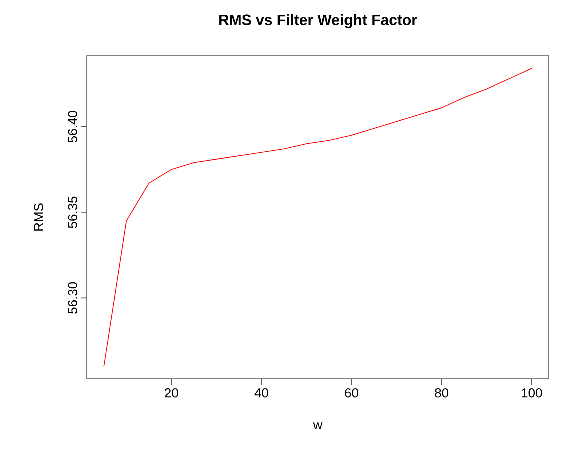  What do you see at coordinates (73, 212) in the screenshot?
I see `y-tick-label: 56.35` at bounding box center [73, 212].